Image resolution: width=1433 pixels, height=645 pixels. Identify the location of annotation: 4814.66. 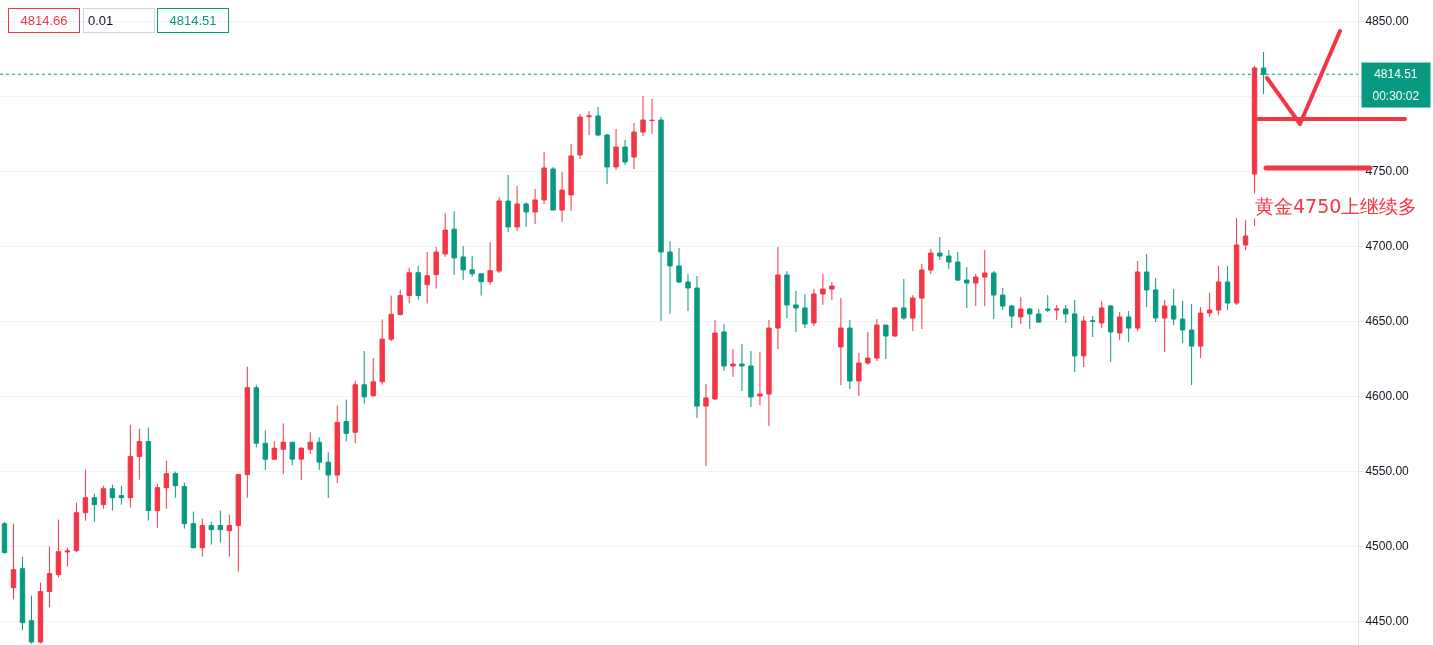
(44, 20).